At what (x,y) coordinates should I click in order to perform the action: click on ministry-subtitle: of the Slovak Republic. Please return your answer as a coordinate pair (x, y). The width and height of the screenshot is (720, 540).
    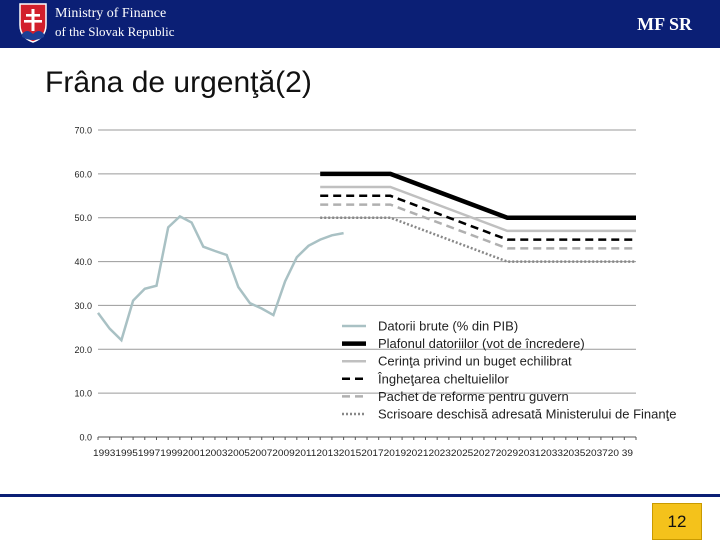
    Looking at the image, I should click on (115, 31).